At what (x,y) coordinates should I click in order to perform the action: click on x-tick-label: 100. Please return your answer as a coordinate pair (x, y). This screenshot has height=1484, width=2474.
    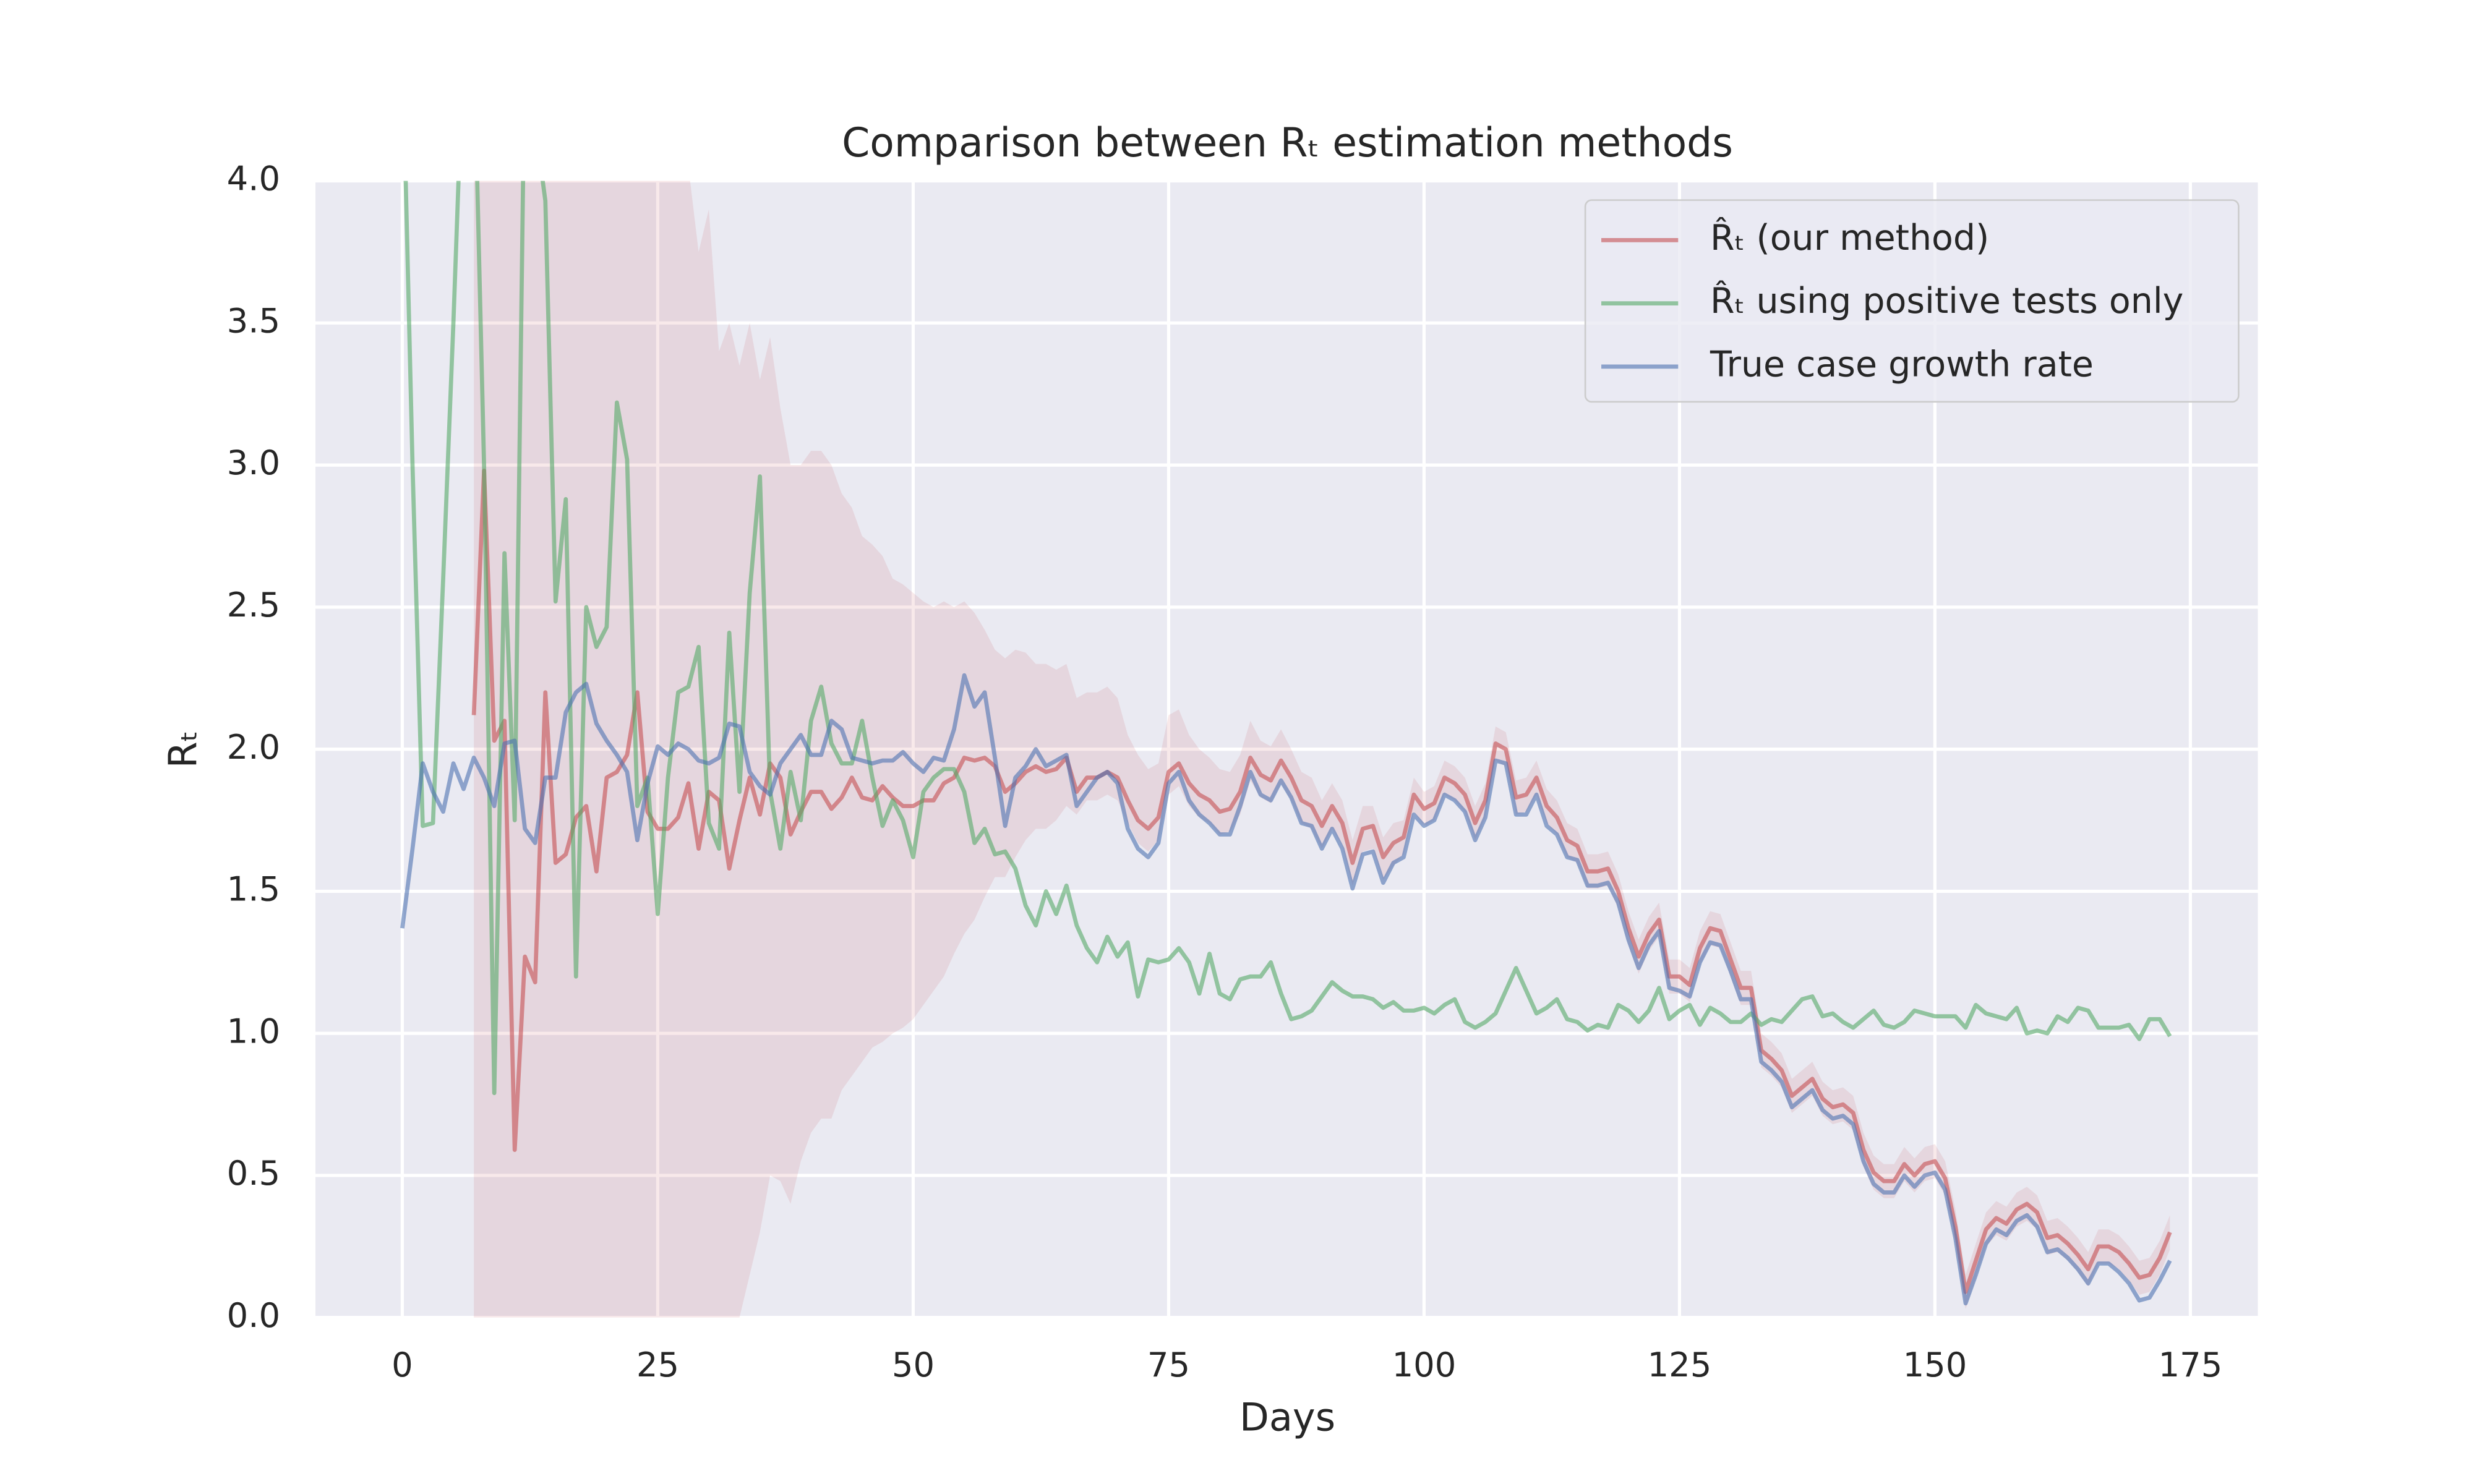
    Looking at the image, I should click on (1424, 1364).